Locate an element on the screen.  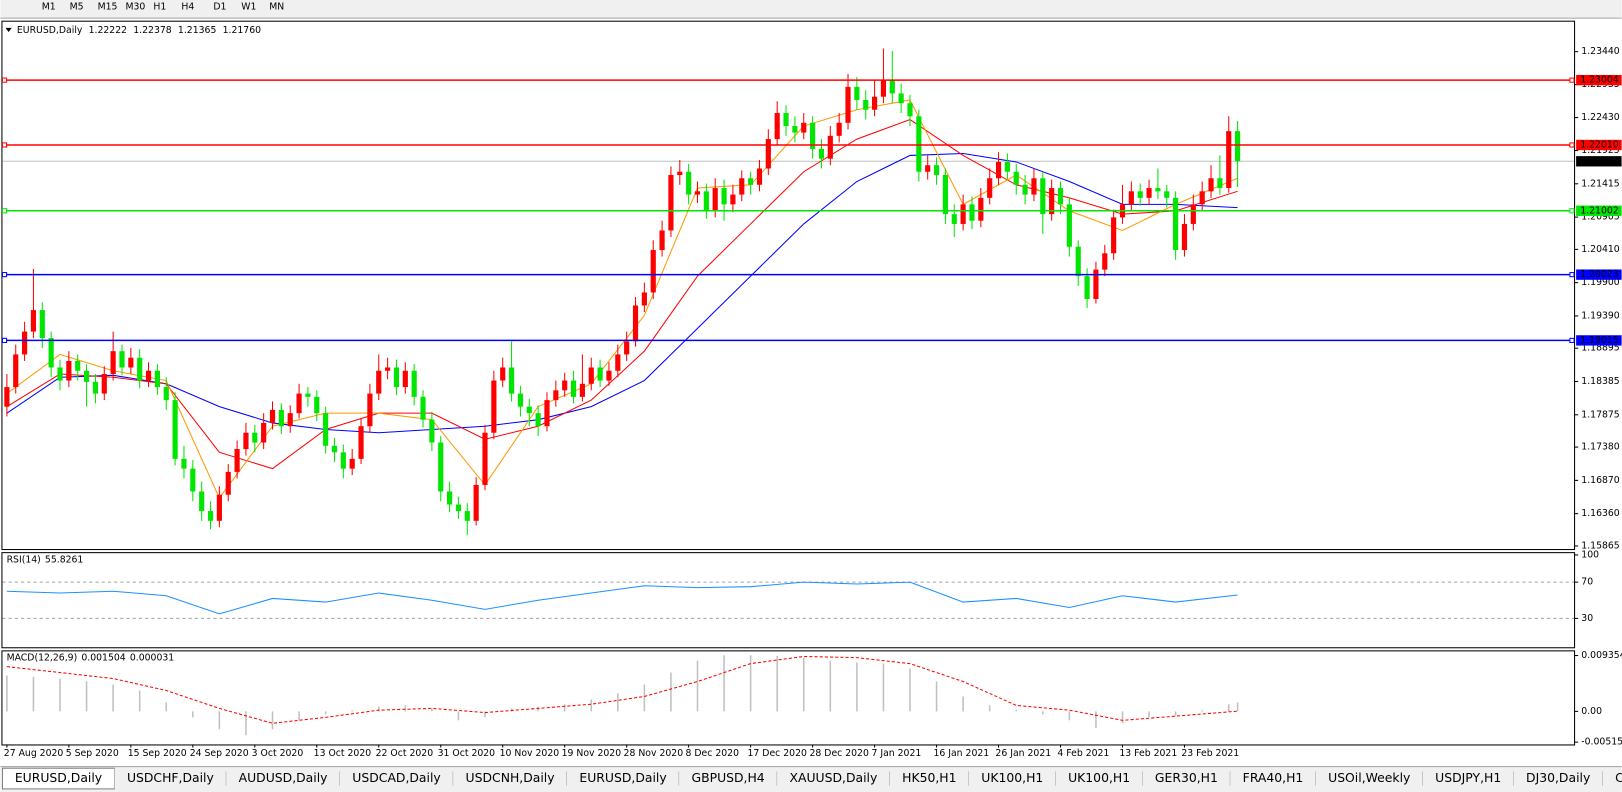
last-price-tag is located at coordinates (1599, 161).